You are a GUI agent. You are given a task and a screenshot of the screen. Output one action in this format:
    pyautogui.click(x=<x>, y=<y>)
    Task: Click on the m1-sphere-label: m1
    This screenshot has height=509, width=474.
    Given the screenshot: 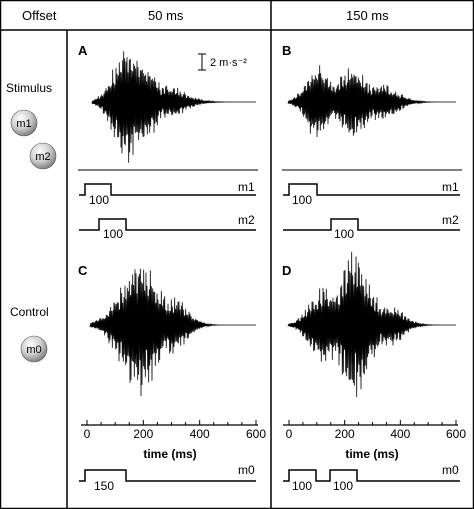 What is the action you would take?
    pyautogui.click(x=23, y=124)
    